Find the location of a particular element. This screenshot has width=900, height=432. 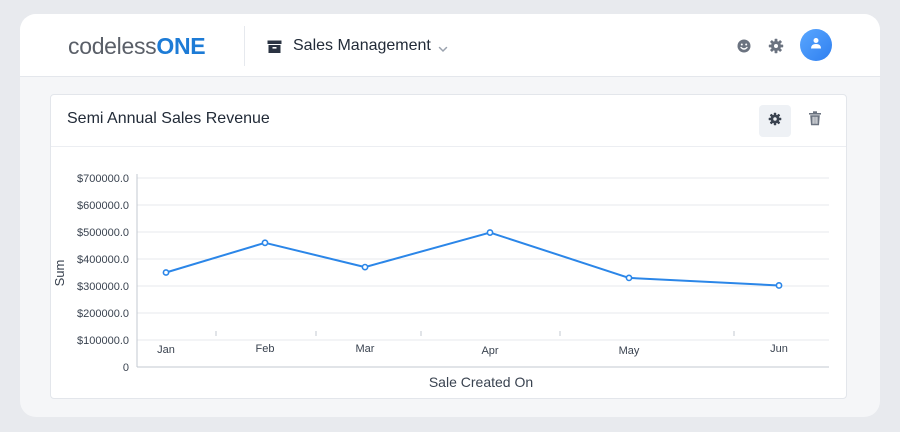

y-tick-label: $600000.0 is located at coordinates (103, 206).